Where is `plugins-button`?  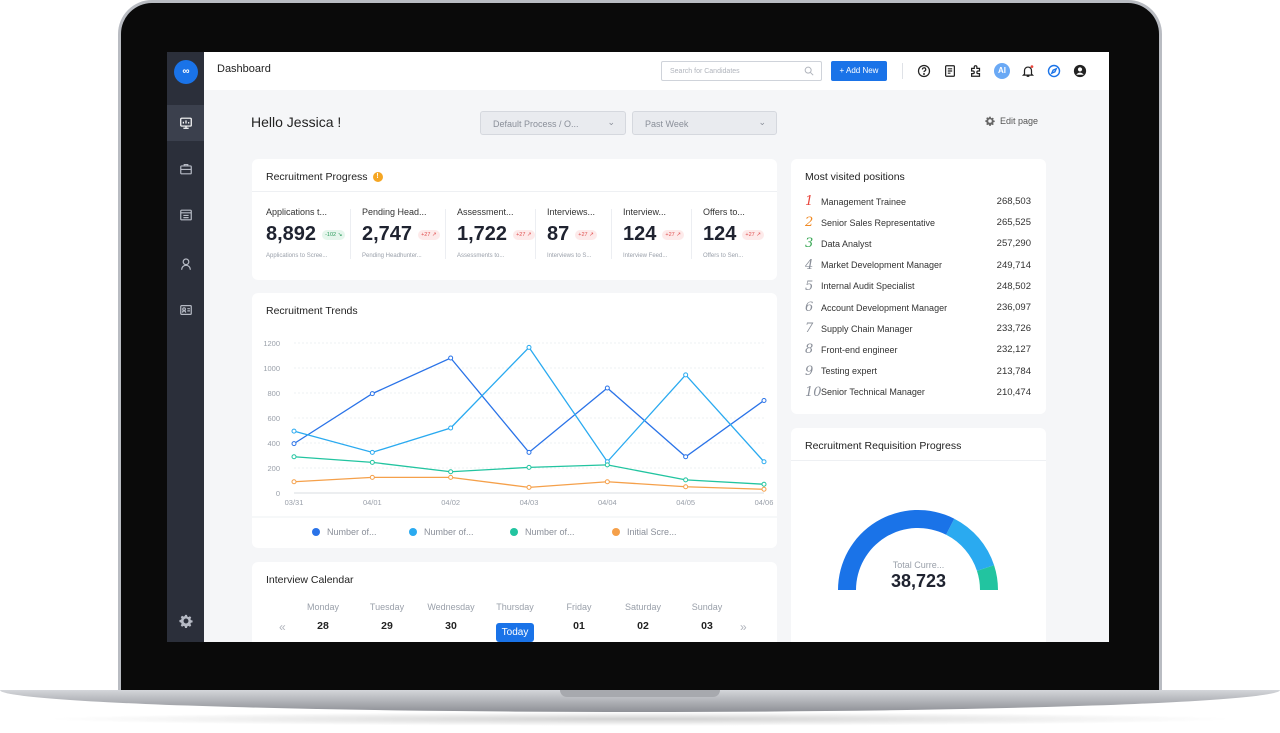
plugins-button is located at coordinates (976, 71).